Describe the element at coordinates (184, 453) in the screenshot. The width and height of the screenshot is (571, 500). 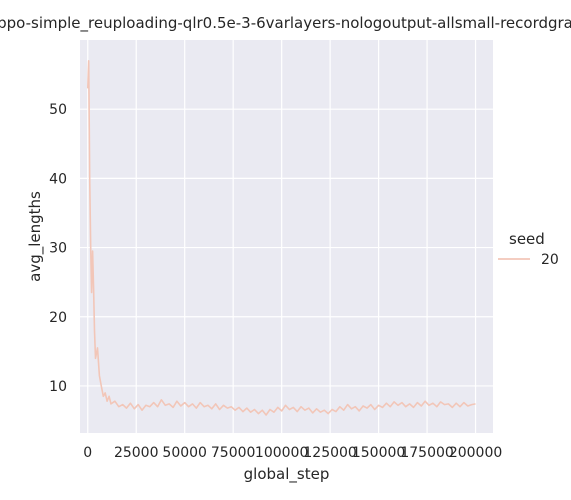
I see `x-tick-label: 50000` at that location.